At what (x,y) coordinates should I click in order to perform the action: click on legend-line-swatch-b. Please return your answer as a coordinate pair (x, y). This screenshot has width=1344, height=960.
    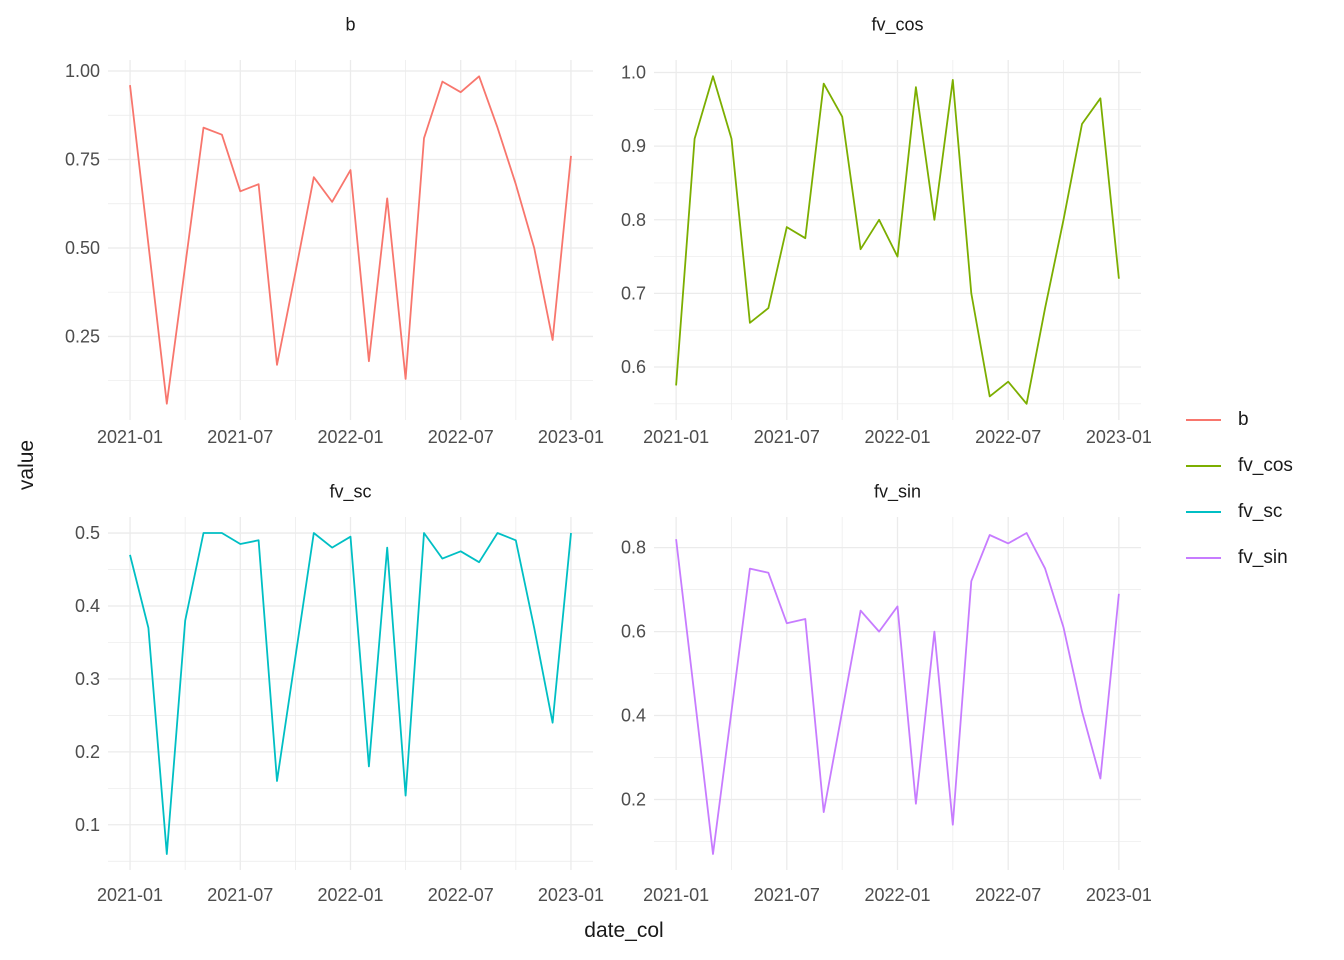
    Looking at the image, I should click on (1203, 420).